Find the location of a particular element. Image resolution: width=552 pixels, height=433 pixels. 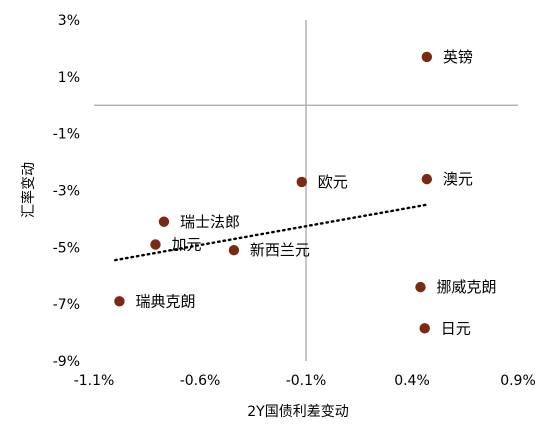

y-tick-label: 3% is located at coordinates (69, 21).